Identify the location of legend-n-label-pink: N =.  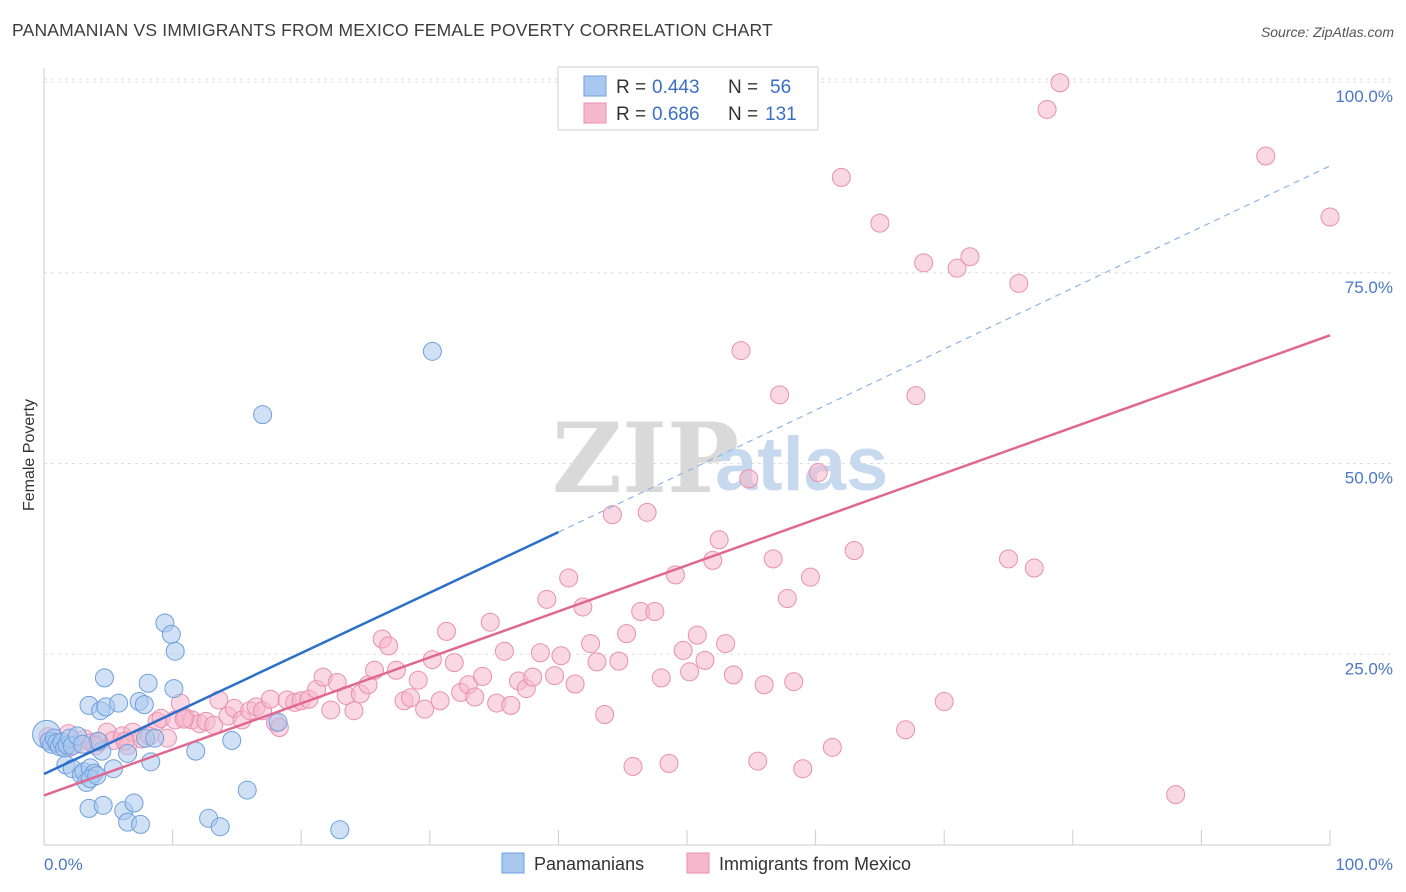
(743, 114).